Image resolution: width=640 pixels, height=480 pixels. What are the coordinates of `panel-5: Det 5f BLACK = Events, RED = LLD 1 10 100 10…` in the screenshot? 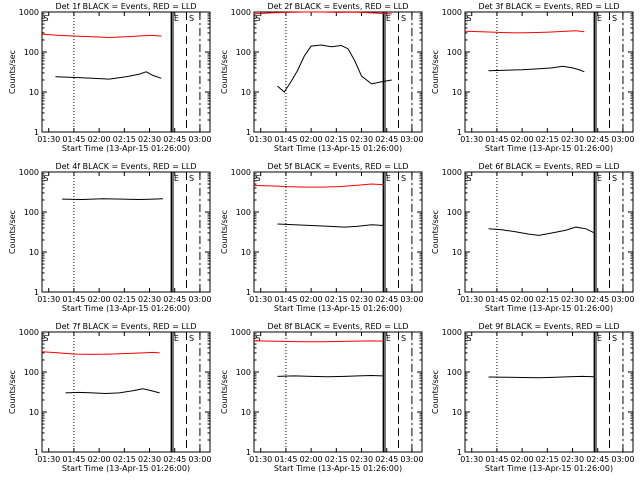 It's located at (321, 237).